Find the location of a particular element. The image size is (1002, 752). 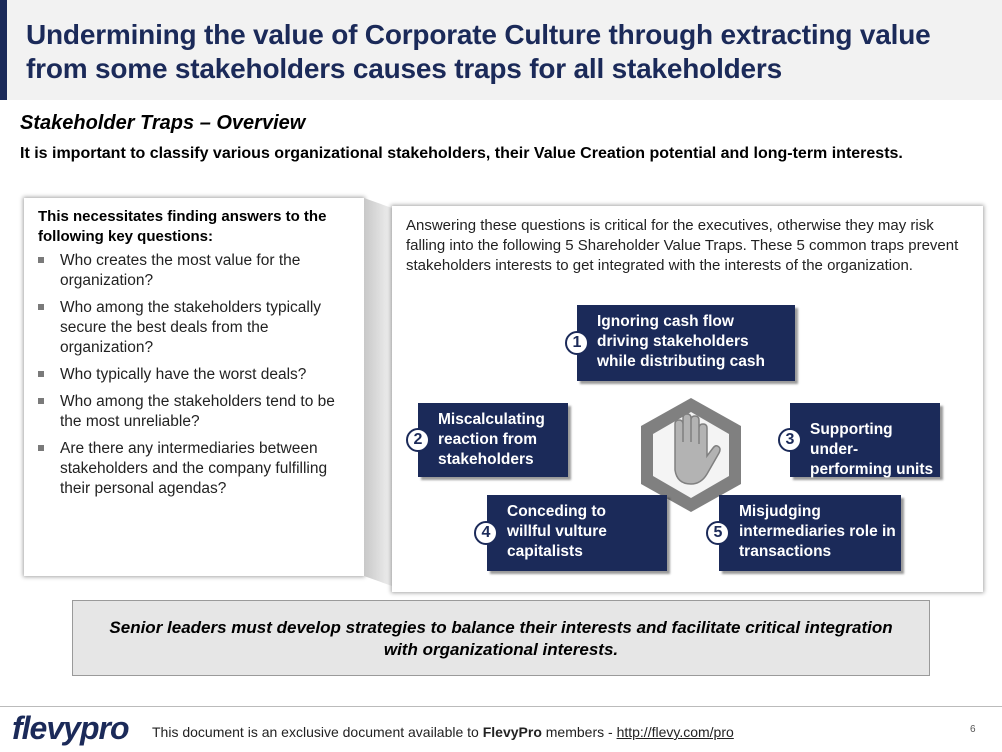

flevy-pro-link: http://flevy.com/pro is located at coordinates (675, 732).